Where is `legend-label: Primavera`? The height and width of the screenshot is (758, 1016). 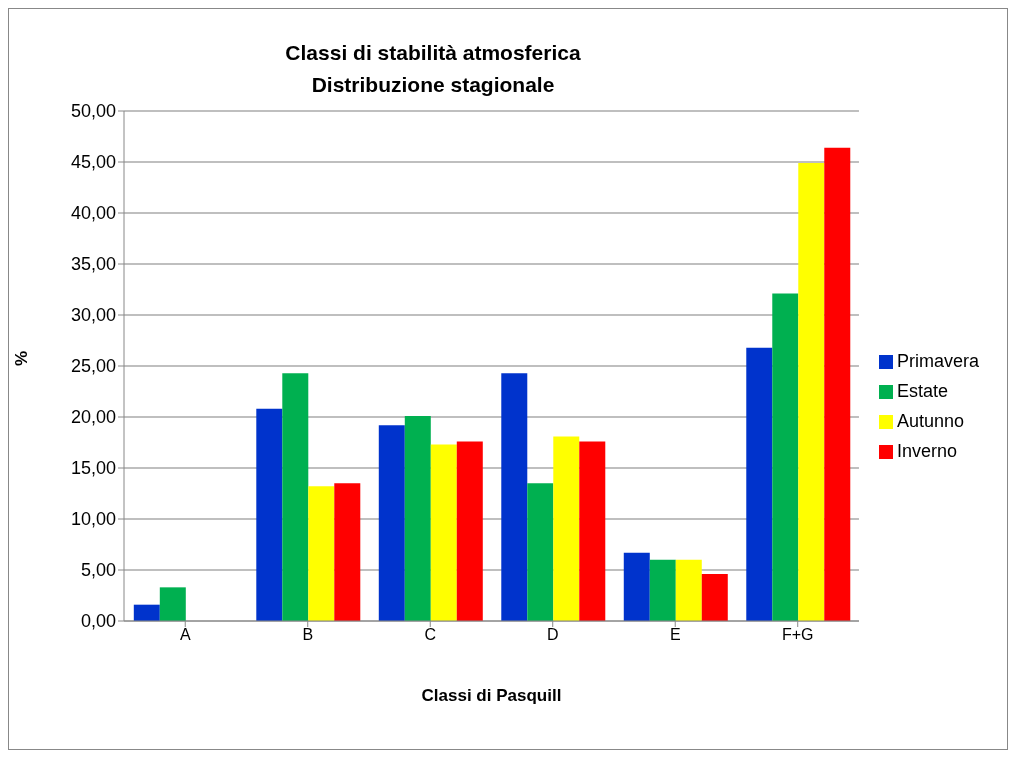 legend-label: Primavera is located at coordinates (937, 361).